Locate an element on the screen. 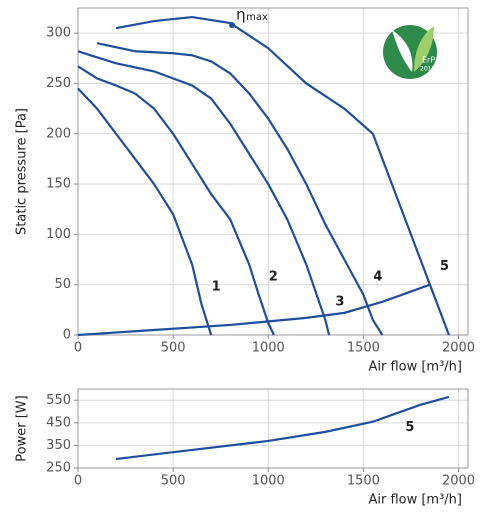 Image resolution: width=482 pixels, height=517 pixels. y-tick-label: 50 is located at coordinates (62, 284).